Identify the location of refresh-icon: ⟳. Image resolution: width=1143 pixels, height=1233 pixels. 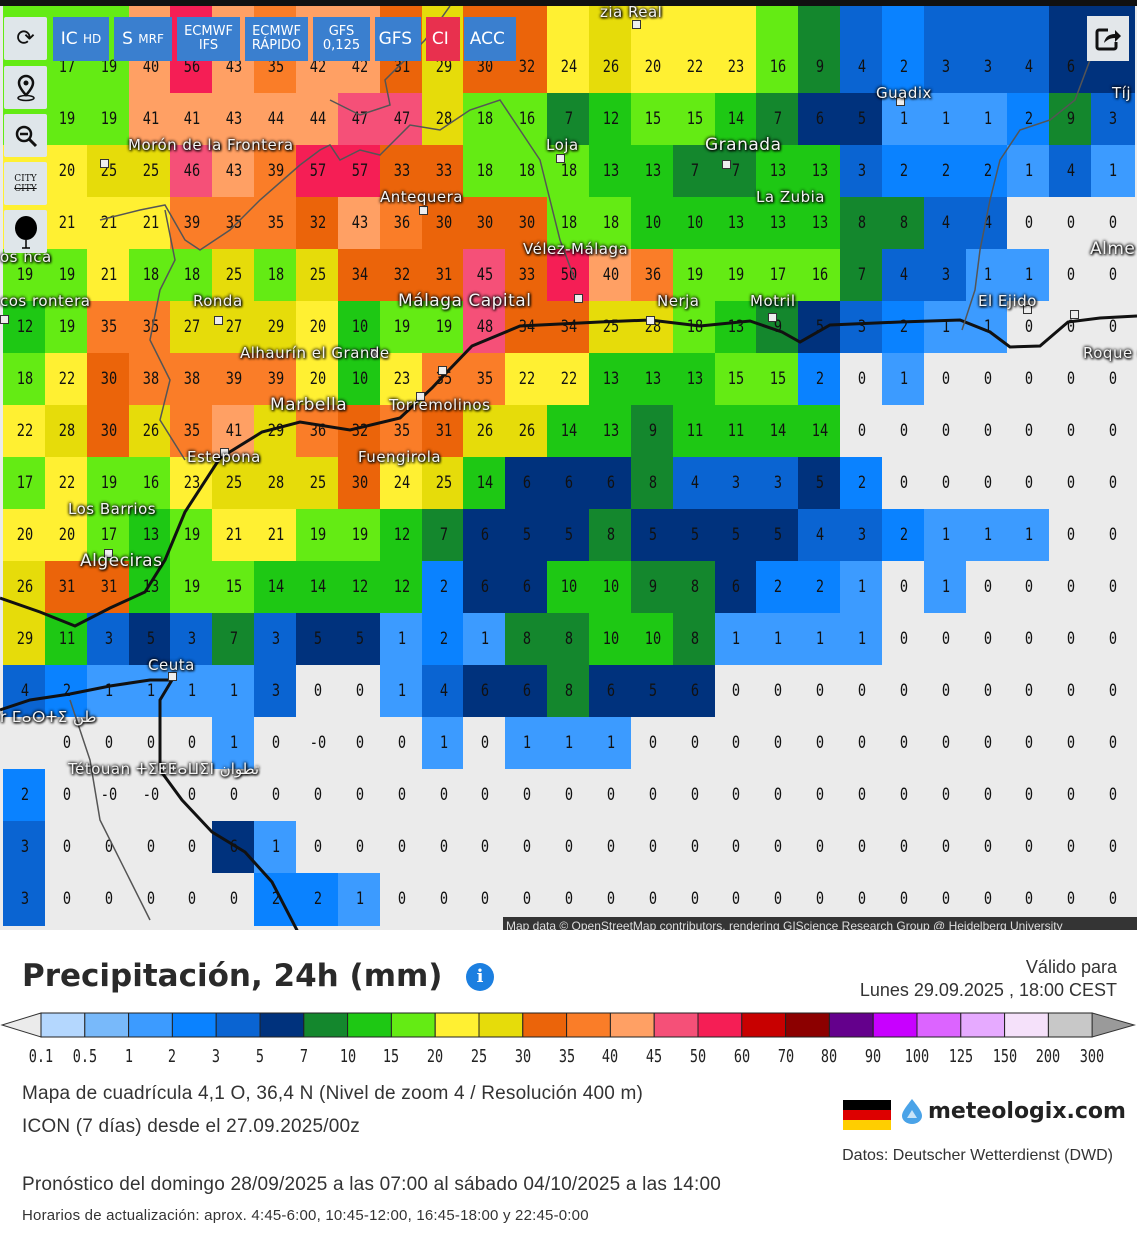
(25, 38).